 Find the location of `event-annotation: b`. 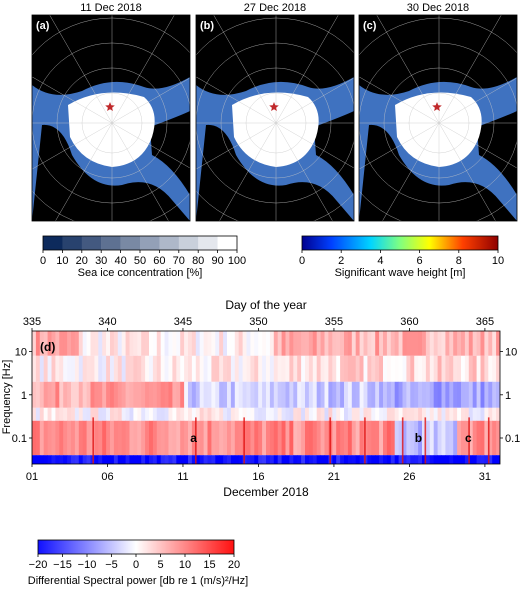

event-annotation: b is located at coordinates (418, 438).